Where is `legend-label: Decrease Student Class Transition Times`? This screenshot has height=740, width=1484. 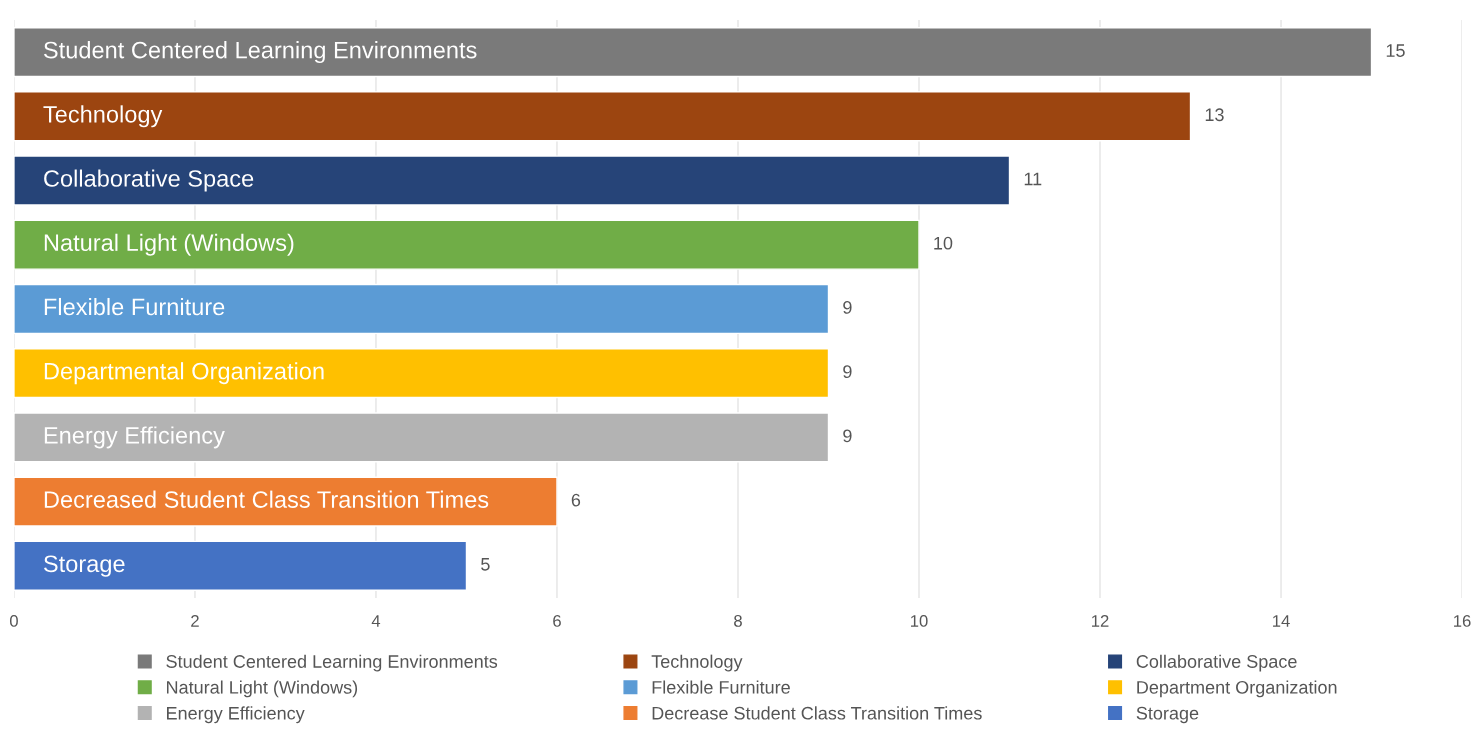
legend-label: Decrease Student Class Transition Times is located at coordinates (817, 713).